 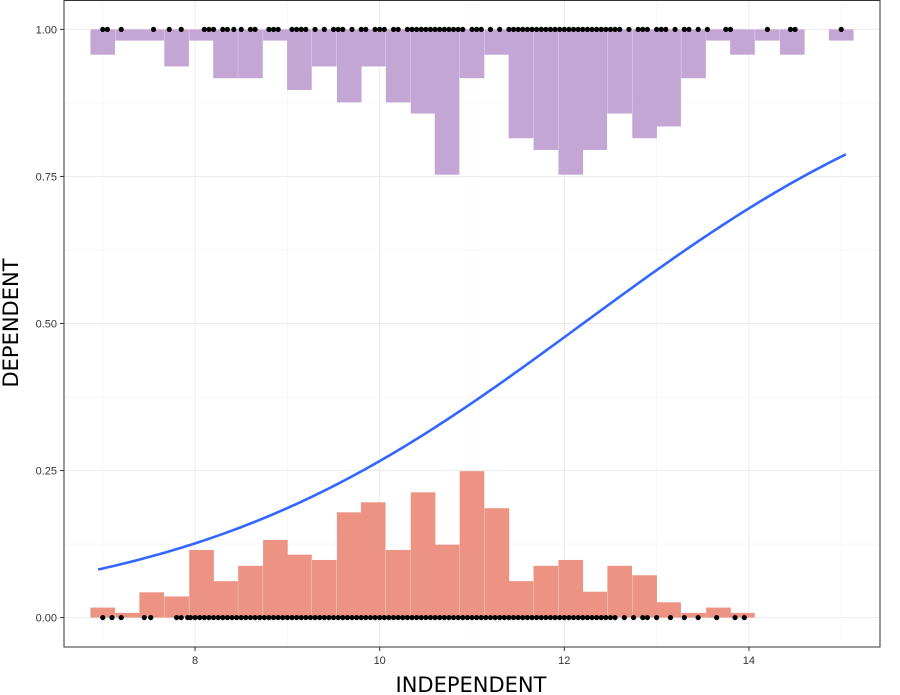 What do you see at coordinates (471, 684) in the screenshot?
I see `x-axis-title: INDEPENDENT` at bounding box center [471, 684].